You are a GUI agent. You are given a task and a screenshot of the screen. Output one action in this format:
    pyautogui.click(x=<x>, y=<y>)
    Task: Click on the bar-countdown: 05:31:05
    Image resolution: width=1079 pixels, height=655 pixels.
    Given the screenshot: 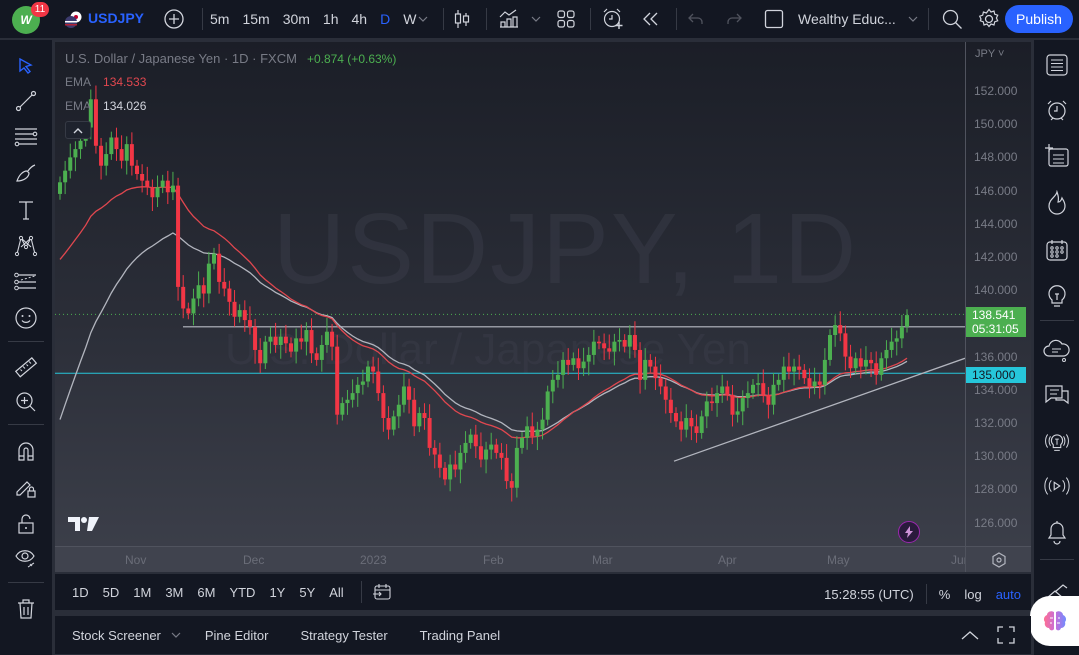 What is the action you would take?
    pyautogui.click(x=995, y=329)
    